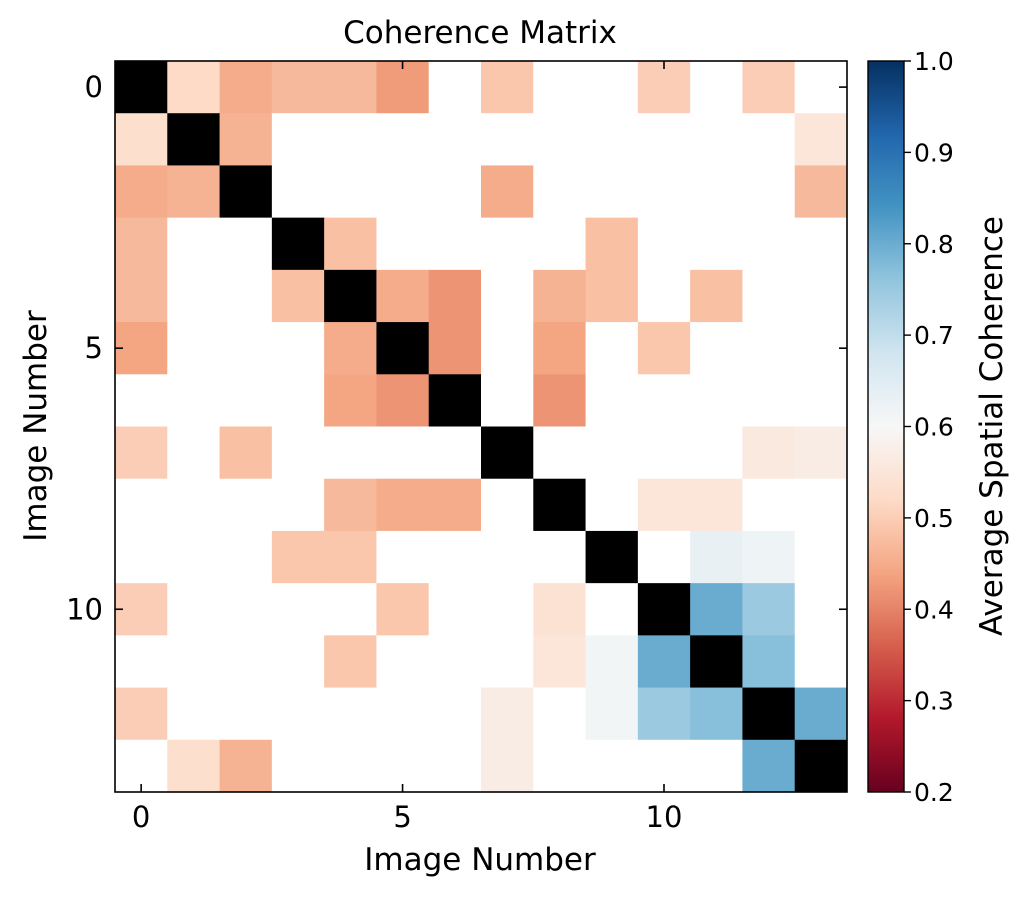 The width and height of the screenshot is (1018, 899). Describe the element at coordinates (934, 609) in the screenshot. I see `colorbar-tick-label: 0.4` at that location.